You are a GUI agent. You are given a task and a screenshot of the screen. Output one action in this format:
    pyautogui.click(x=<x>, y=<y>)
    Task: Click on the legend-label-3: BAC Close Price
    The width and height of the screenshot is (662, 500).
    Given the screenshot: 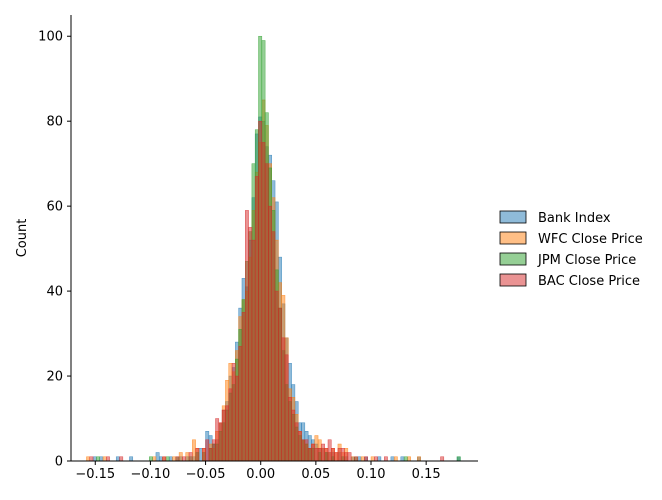 What is the action you would take?
    pyautogui.click(x=589, y=281)
    